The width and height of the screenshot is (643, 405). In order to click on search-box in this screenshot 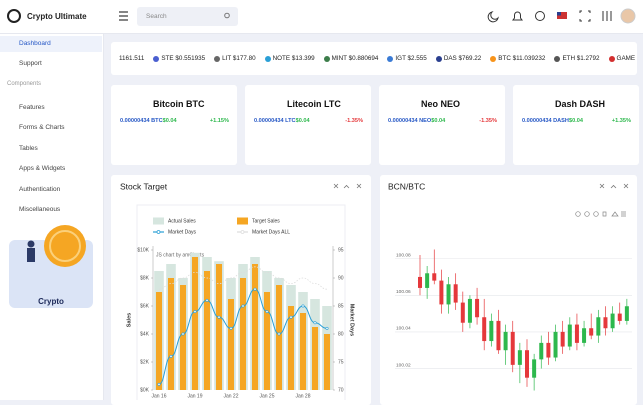, I will do `click(187, 16)`.